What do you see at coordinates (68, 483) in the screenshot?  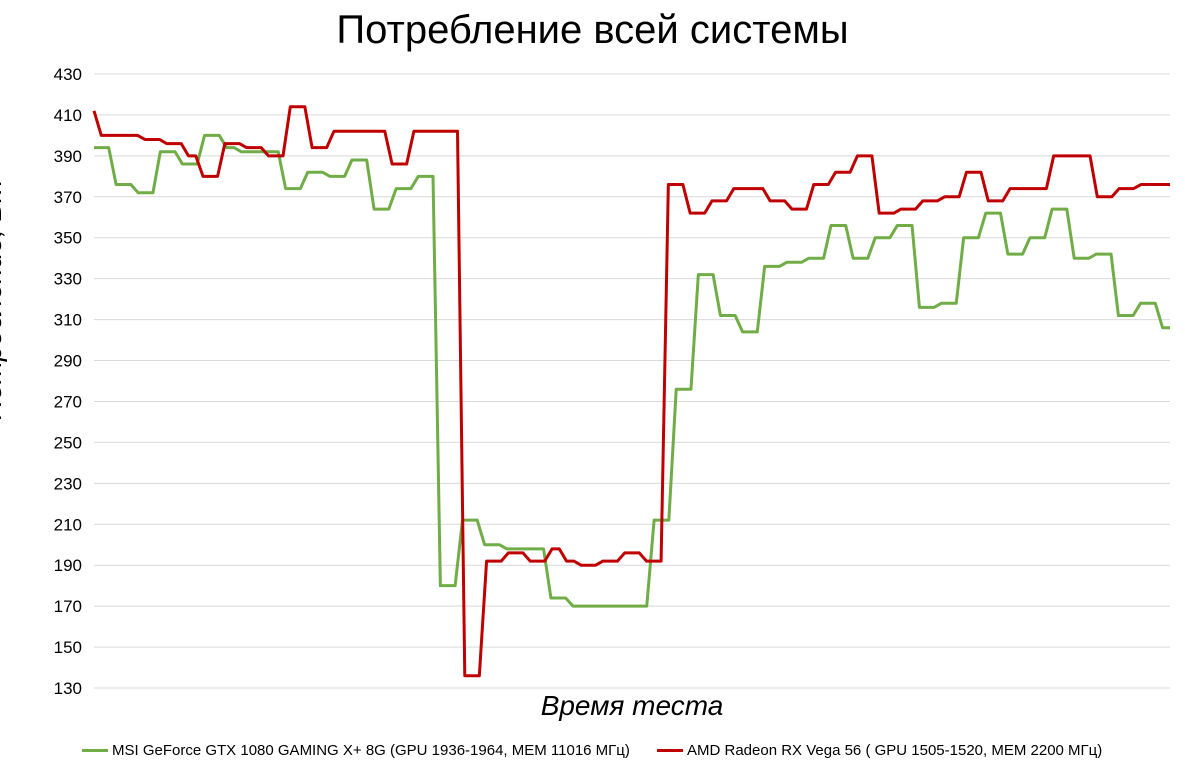 I see `y-tick-label: 230` at bounding box center [68, 483].